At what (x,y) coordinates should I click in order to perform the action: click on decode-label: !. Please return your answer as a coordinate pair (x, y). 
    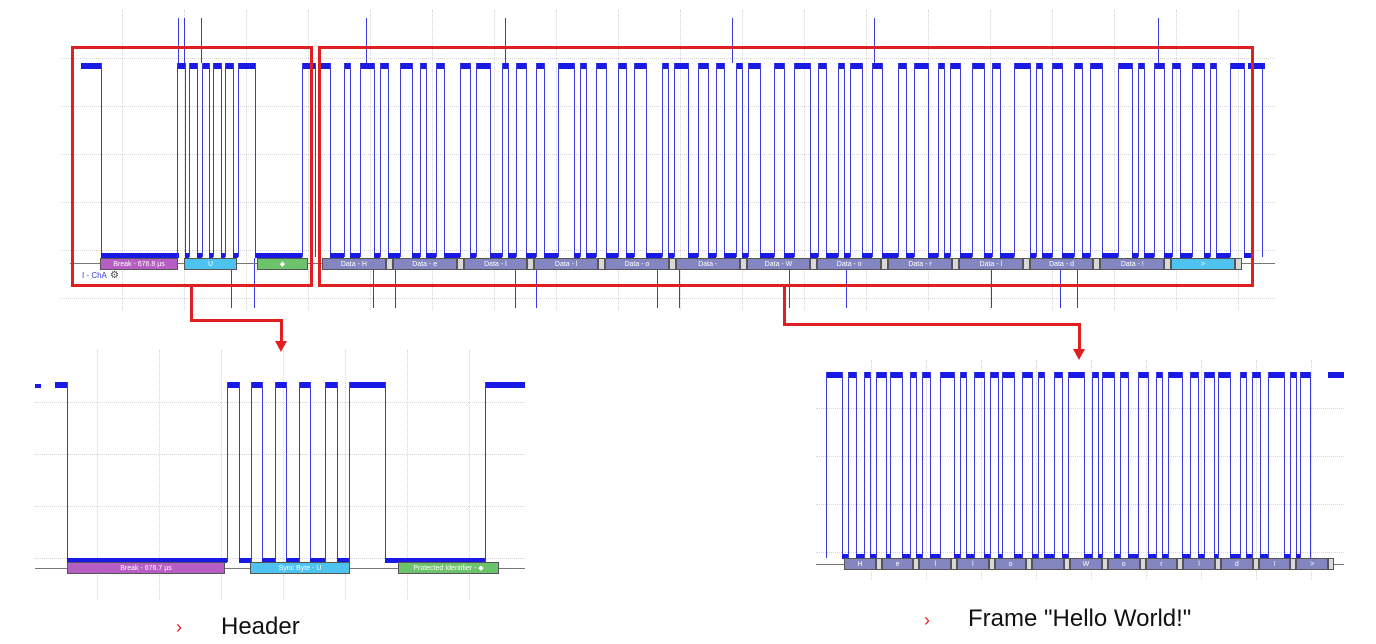
    Looking at the image, I should click on (1274, 564).